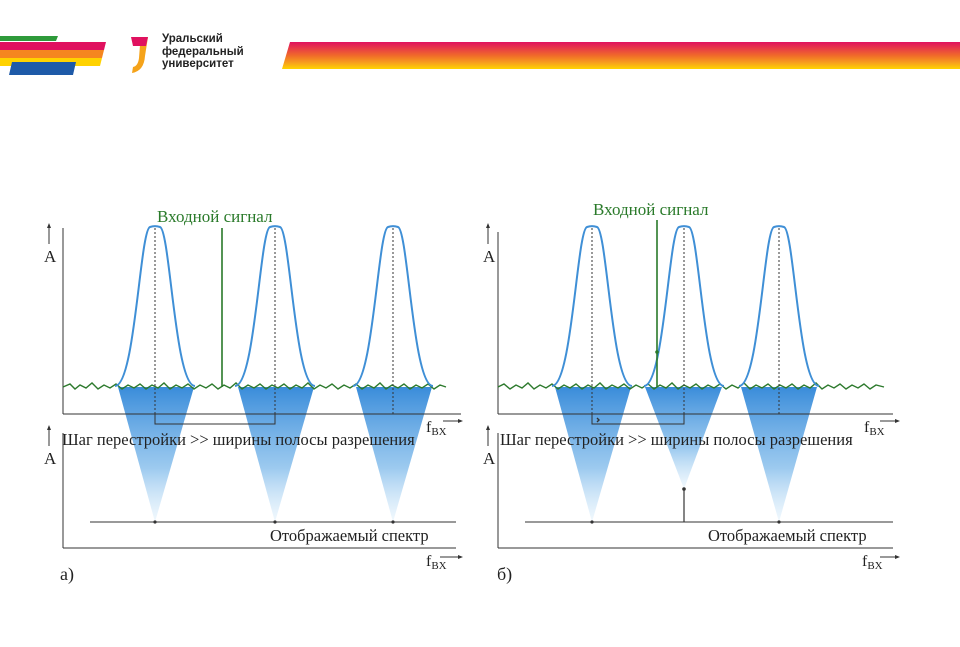  What do you see at coordinates (254, 386) in the screenshot?
I see `panel-a-noise-floor` at bounding box center [254, 386].